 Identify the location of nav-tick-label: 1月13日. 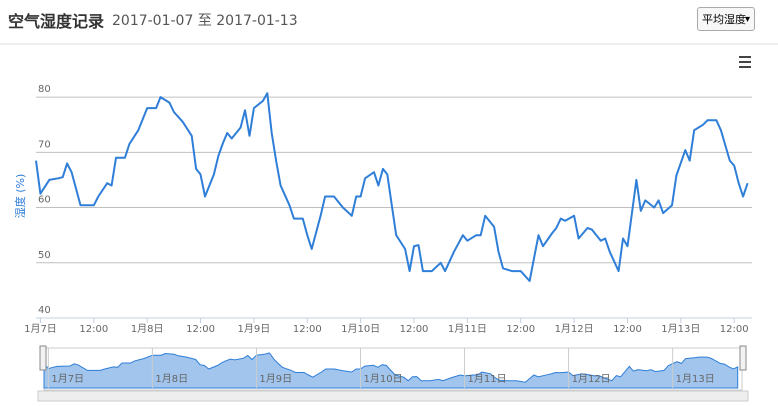
(695, 379).